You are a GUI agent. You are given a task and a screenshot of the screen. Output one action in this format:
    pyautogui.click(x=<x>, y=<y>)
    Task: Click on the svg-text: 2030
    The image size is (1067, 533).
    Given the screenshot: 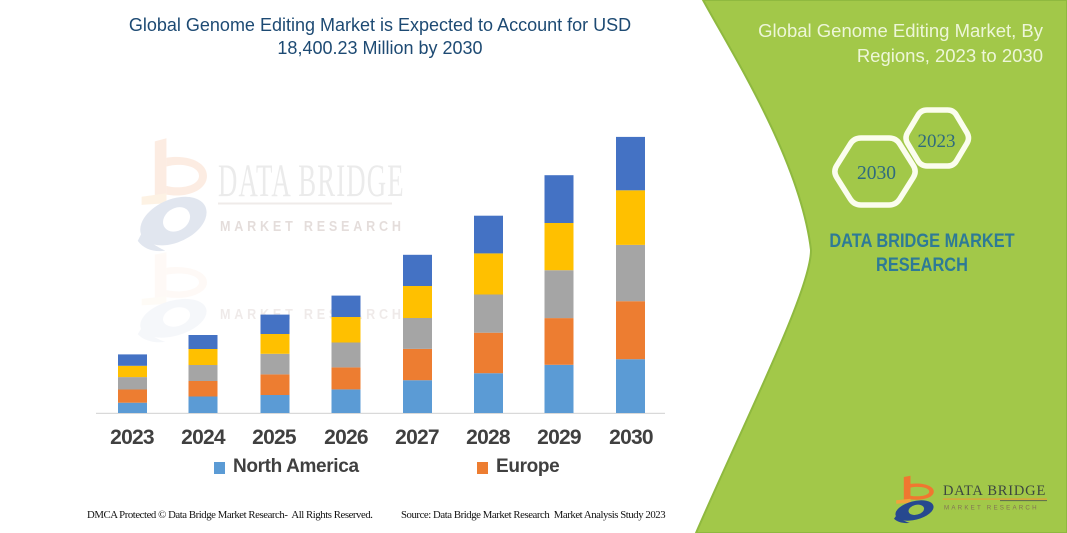 What is the action you would take?
    pyautogui.click(x=876, y=173)
    